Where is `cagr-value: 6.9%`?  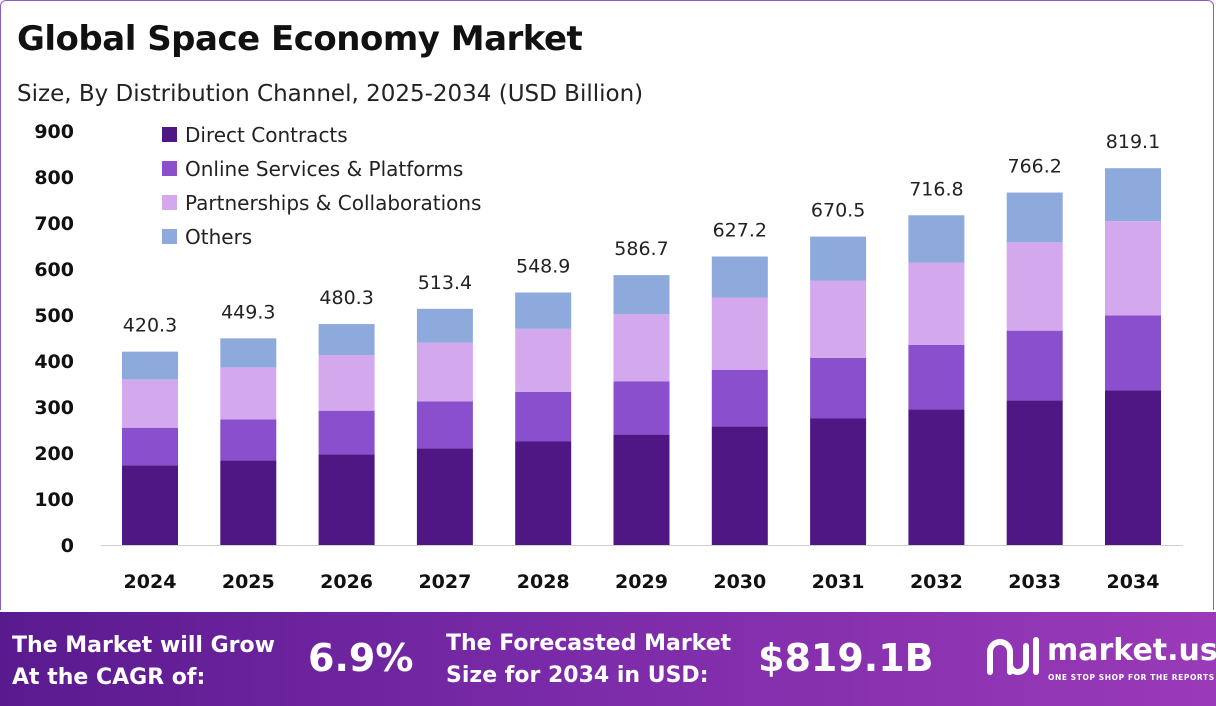
cagr-value: 6.9% is located at coordinates (361, 658).